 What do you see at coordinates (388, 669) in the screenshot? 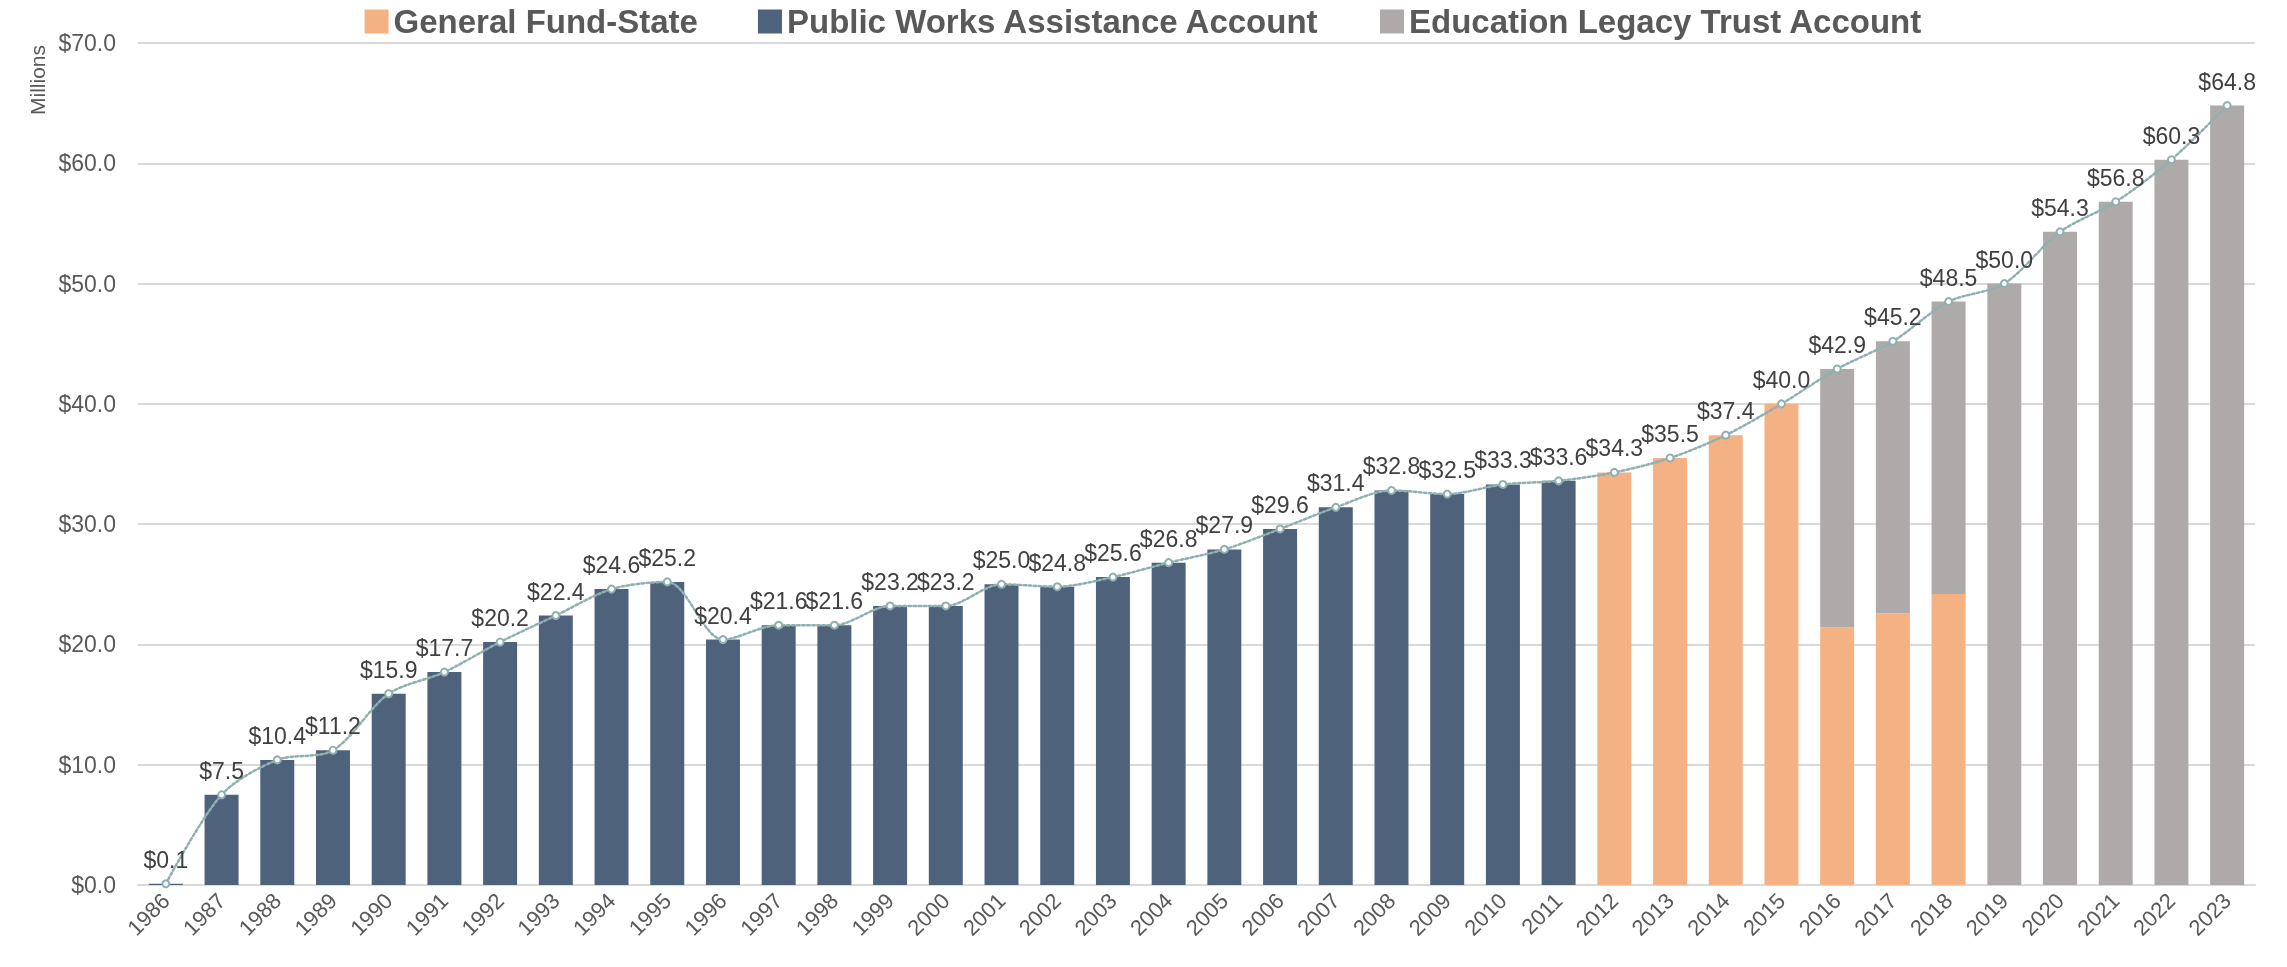
I see `data-label: $15.9` at bounding box center [388, 669].